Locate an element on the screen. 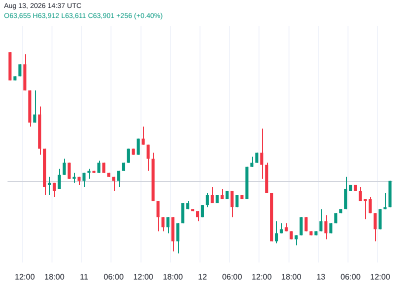  x-tick-label: 12 is located at coordinates (203, 277).